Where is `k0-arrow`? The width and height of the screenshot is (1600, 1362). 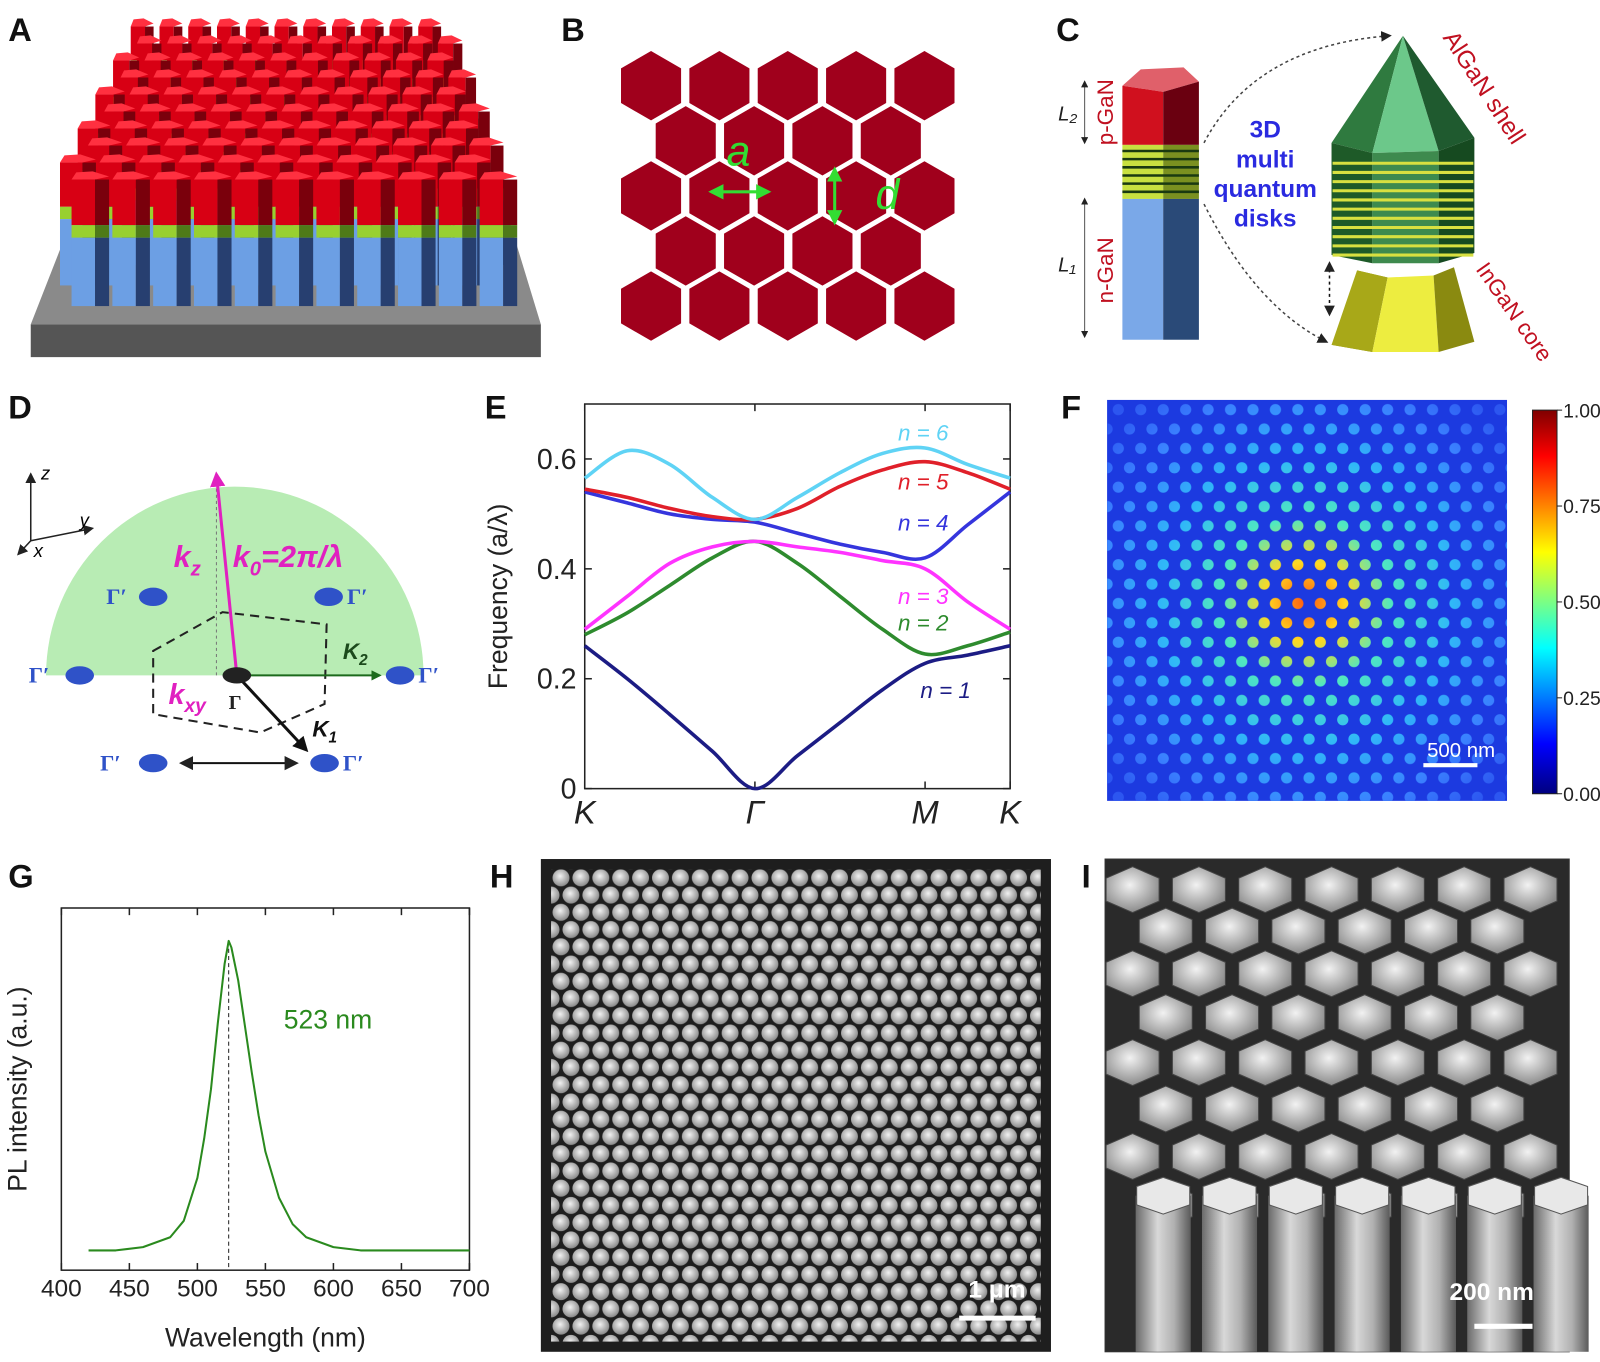 k0-arrow is located at coordinates (224, 573).